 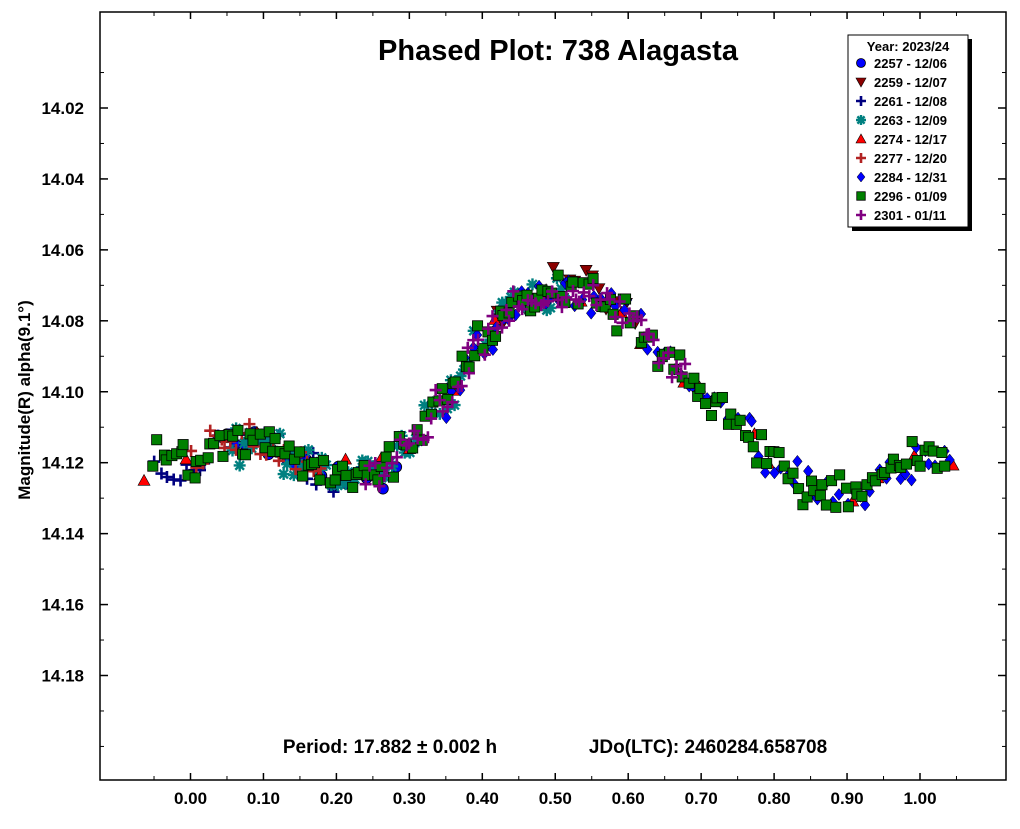 What do you see at coordinates (901, 63) in the screenshot?
I see `legend-entry: 2257 - 12/06` at bounding box center [901, 63].